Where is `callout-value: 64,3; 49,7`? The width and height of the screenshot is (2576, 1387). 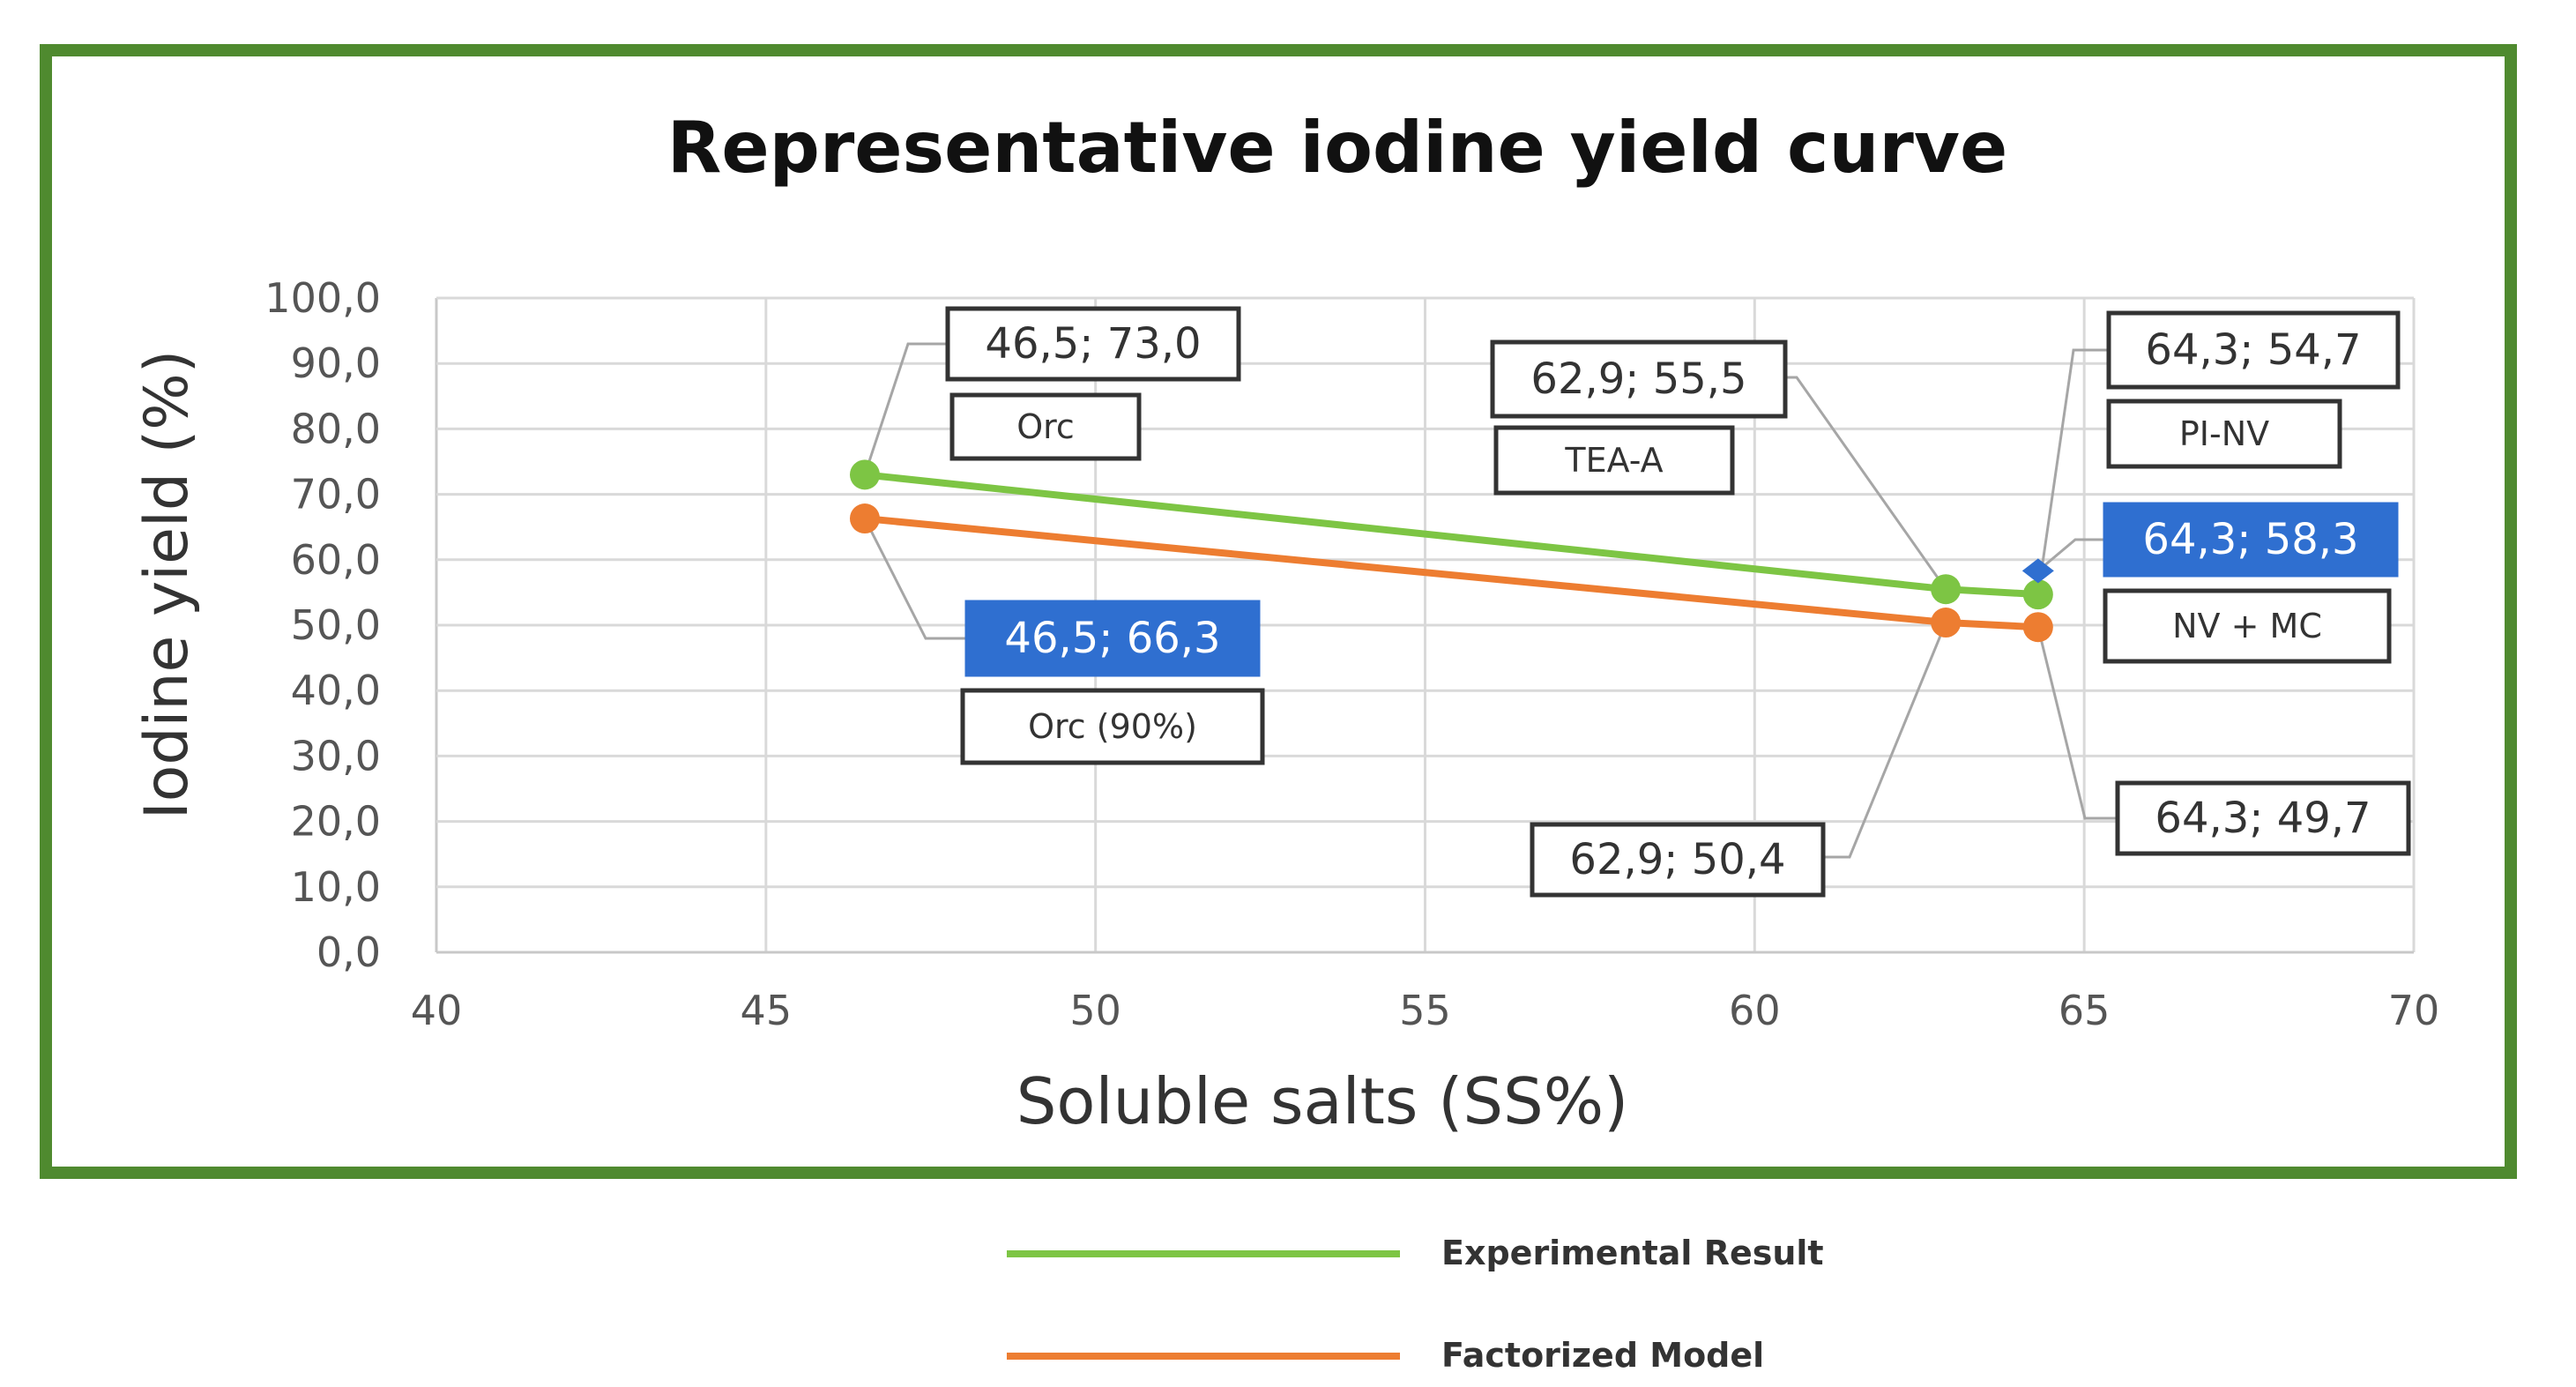
callout-value: 64,3; 49,7 is located at coordinates (2263, 818).